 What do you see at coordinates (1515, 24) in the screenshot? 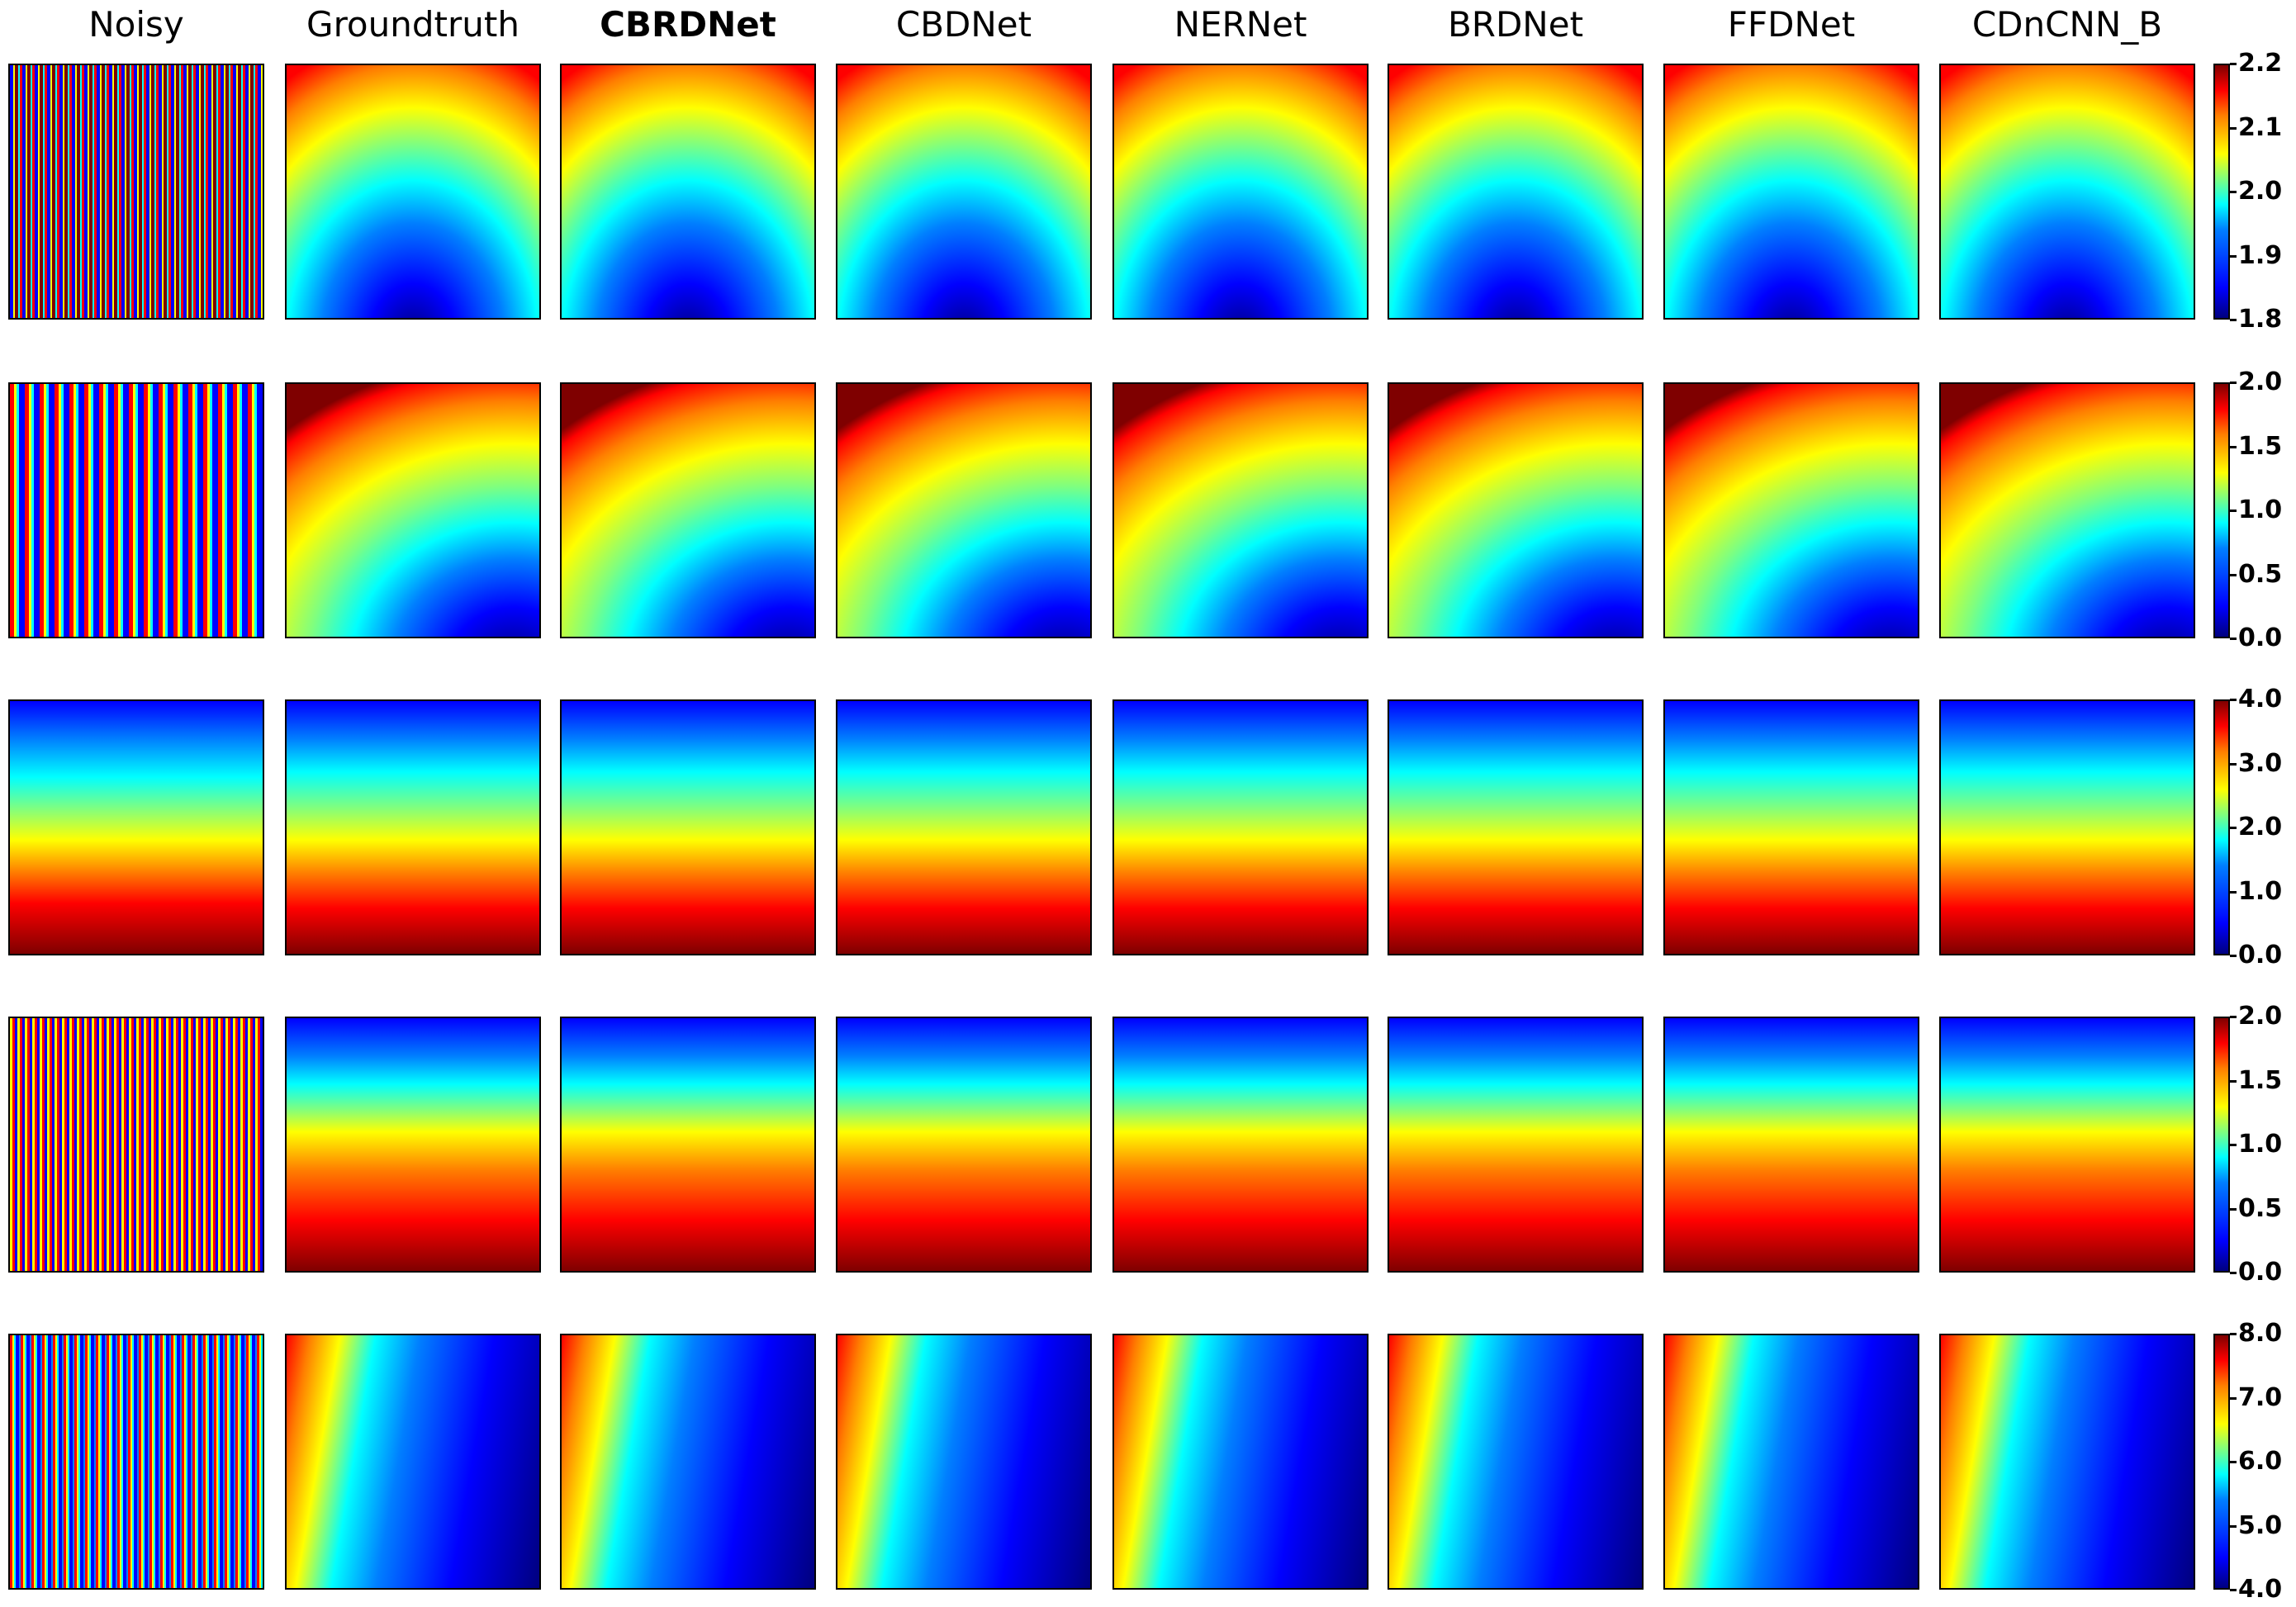
I see `column-title-brdnet: BRDNet` at bounding box center [1515, 24].